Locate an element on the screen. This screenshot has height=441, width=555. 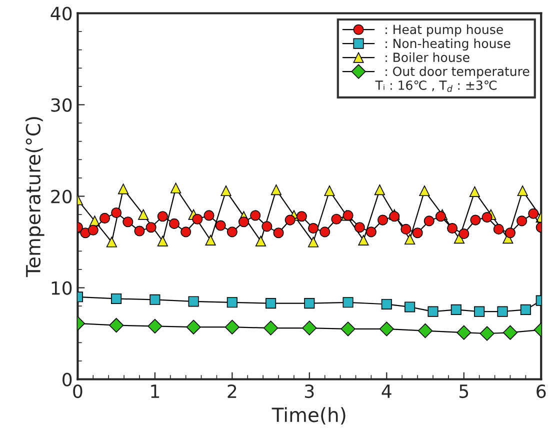
y-tick-label: 40 is located at coordinates (61, 13).